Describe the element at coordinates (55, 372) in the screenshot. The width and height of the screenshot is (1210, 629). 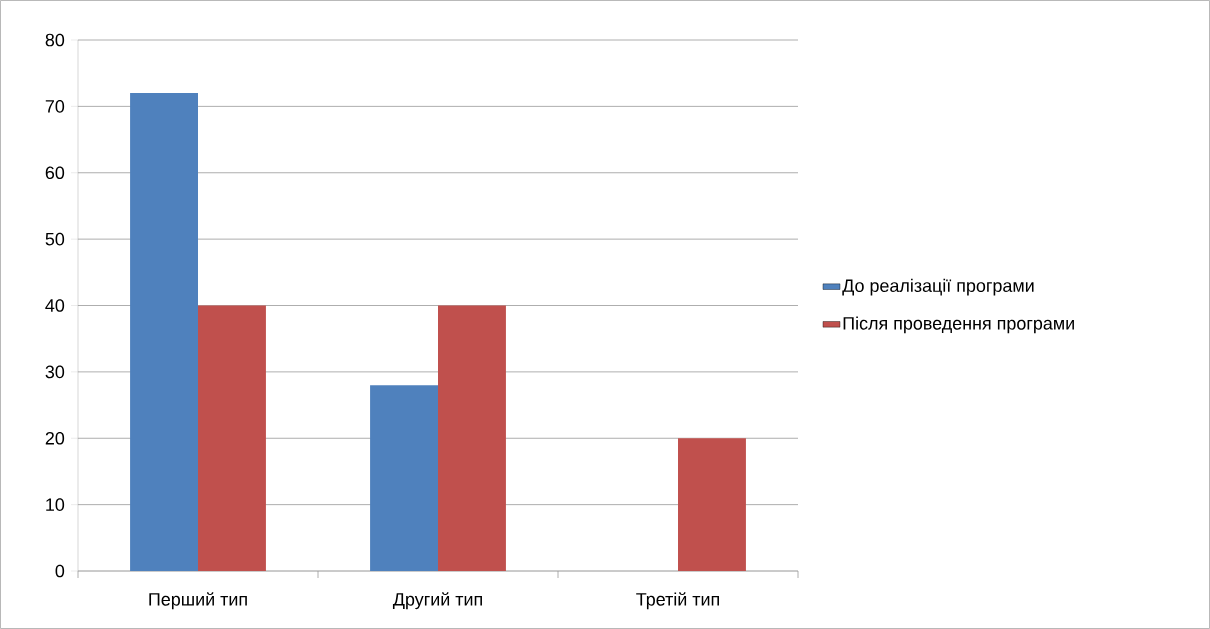
I see `y-tick-label: 30` at that location.